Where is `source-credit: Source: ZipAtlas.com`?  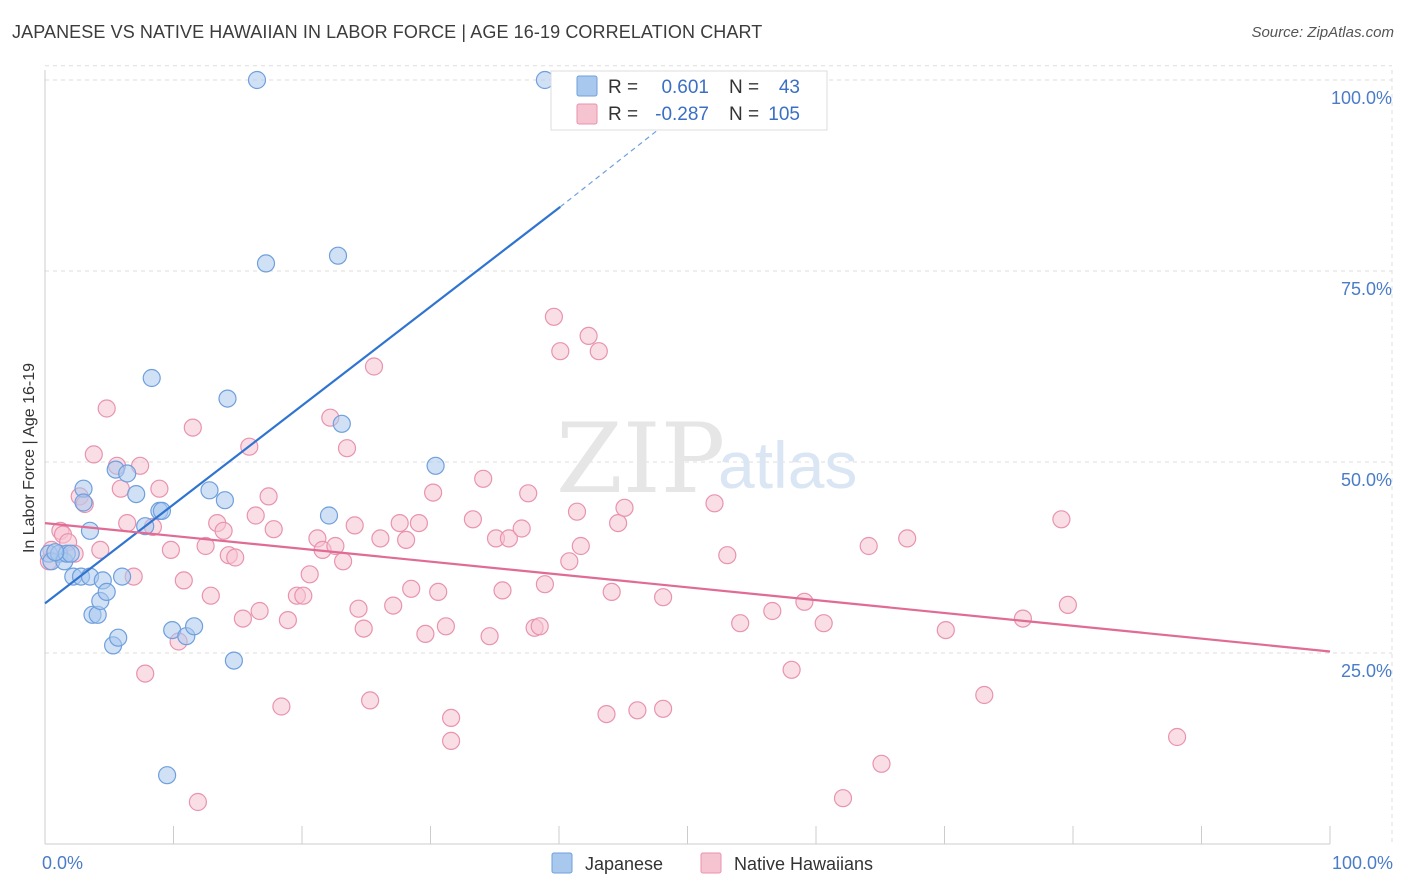
source-credit: Source: ZipAtlas.com is located at coordinates (1322, 32).